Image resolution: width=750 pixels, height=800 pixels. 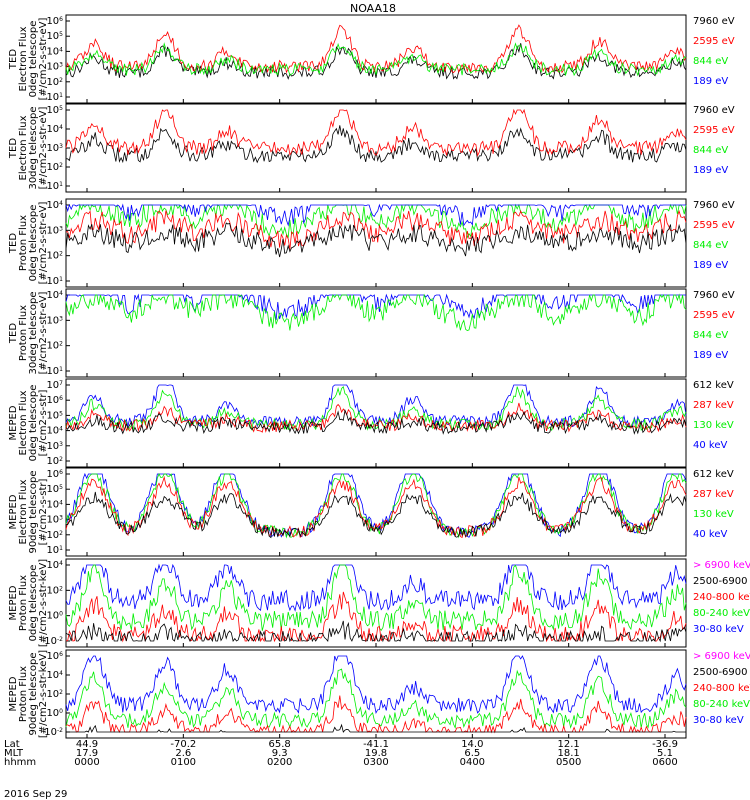 What do you see at coordinates (665, 744) in the screenshot?
I see `x-tick-label-lat: -36.9` at bounding box center [665, 744].